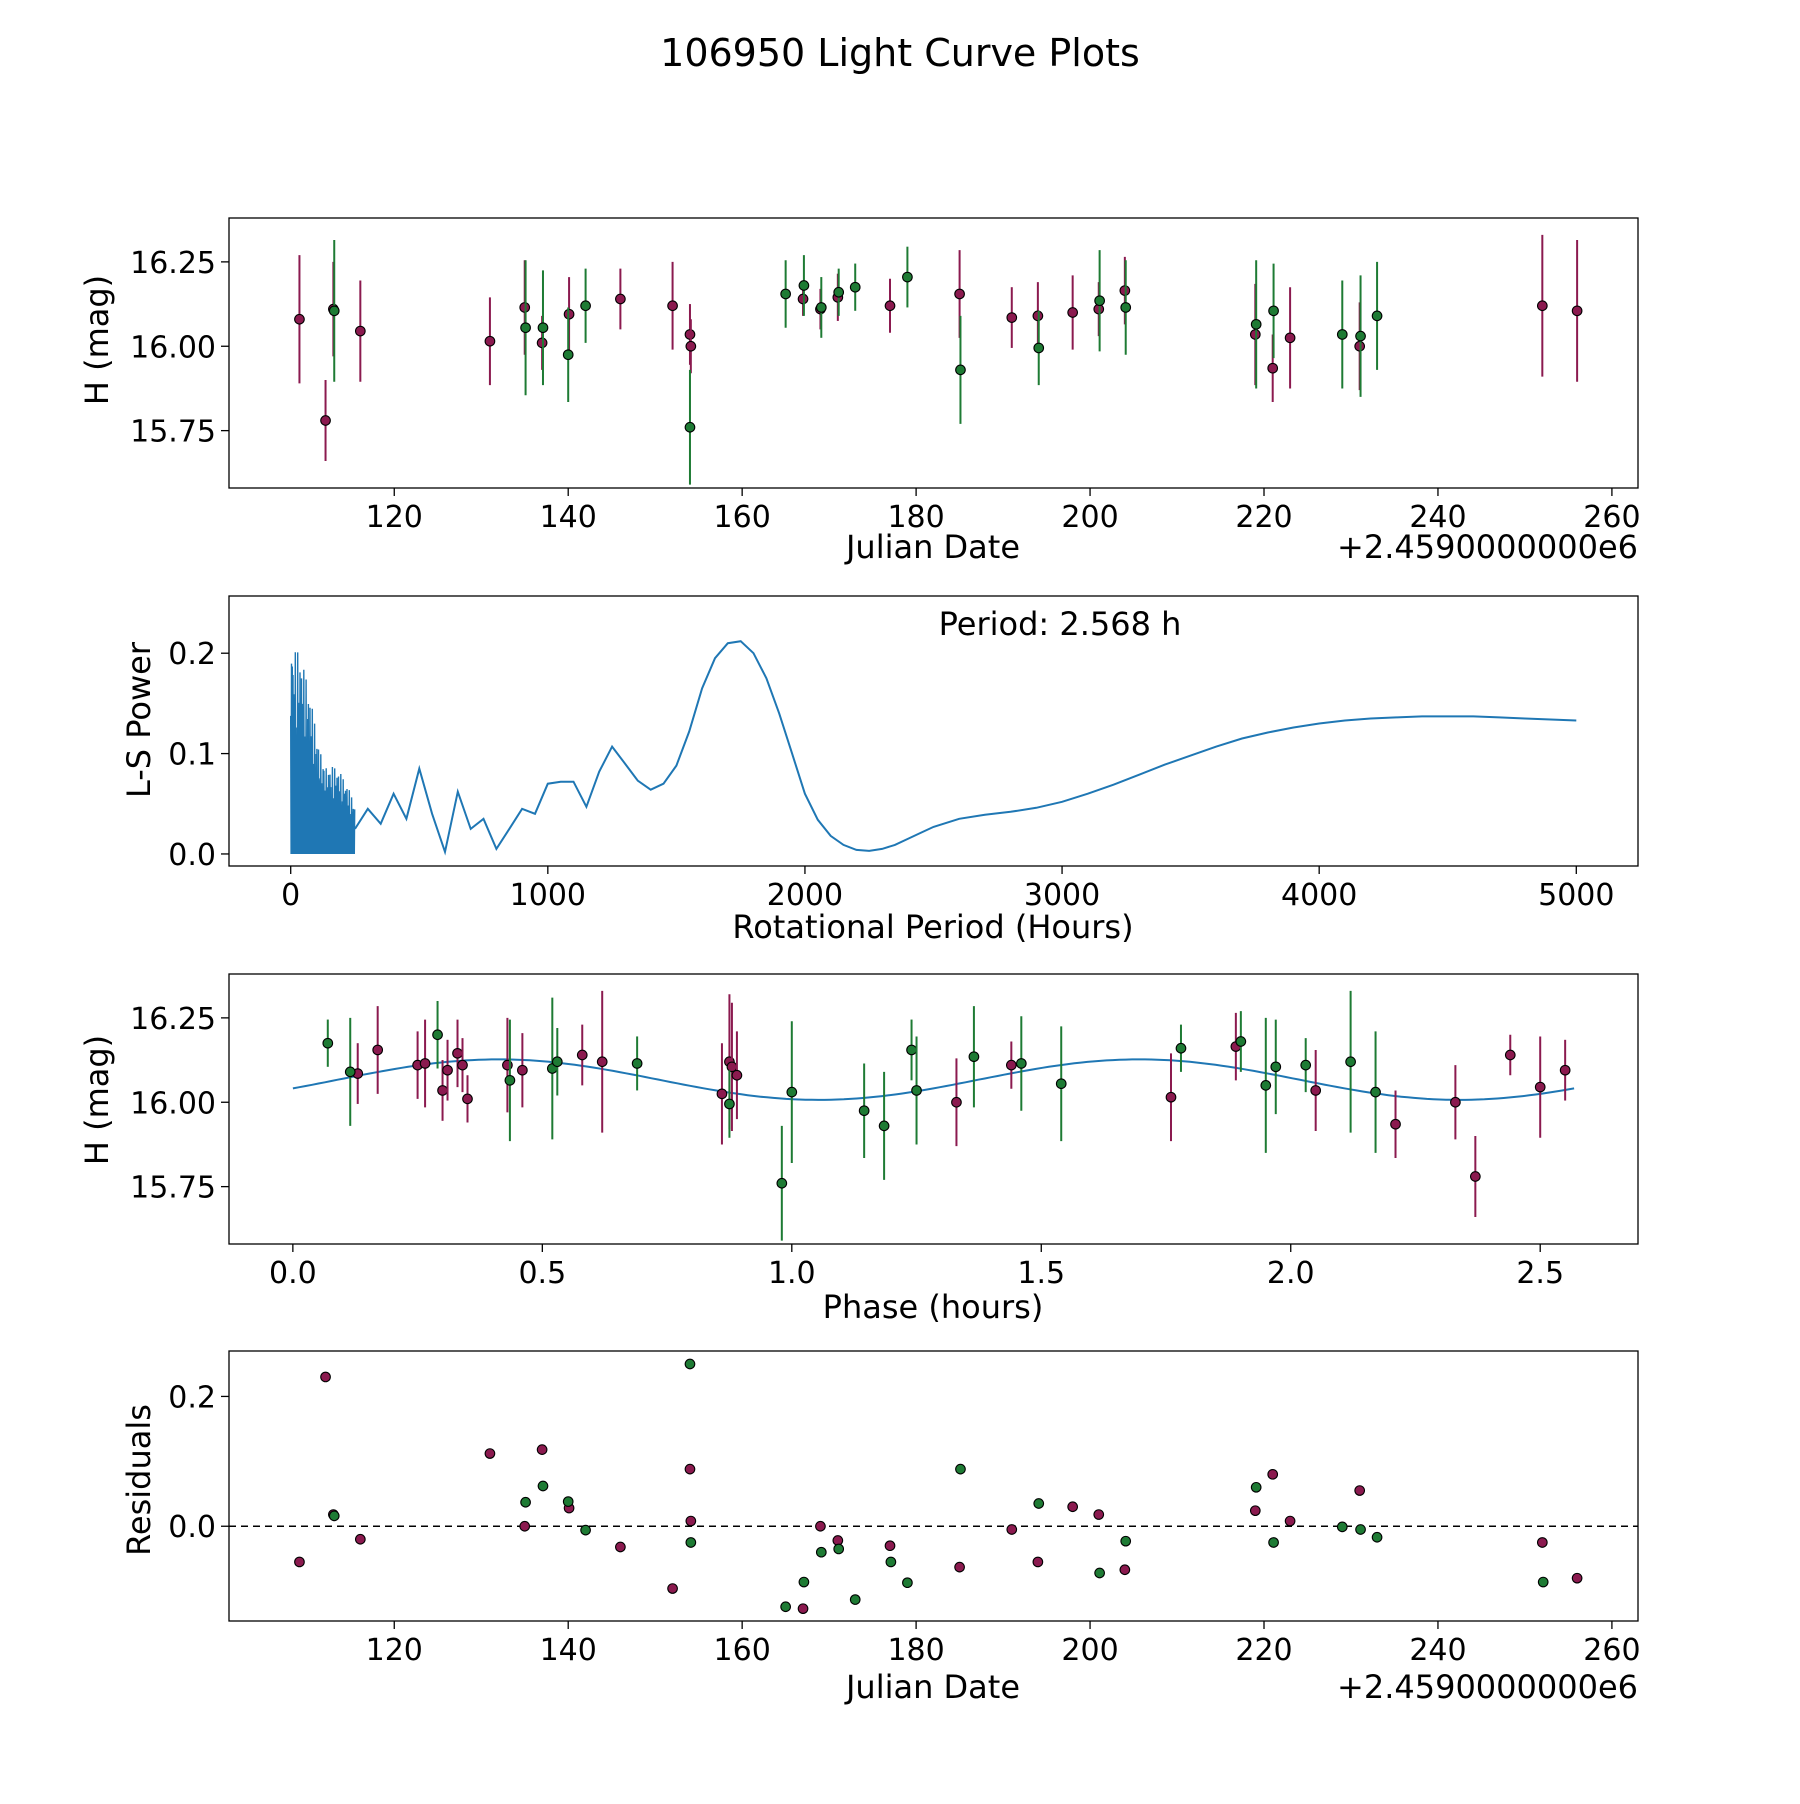 The image size is (1800, 1804). I want to click on phased-curve-ylabel: H (mag), so click(97, 1100).